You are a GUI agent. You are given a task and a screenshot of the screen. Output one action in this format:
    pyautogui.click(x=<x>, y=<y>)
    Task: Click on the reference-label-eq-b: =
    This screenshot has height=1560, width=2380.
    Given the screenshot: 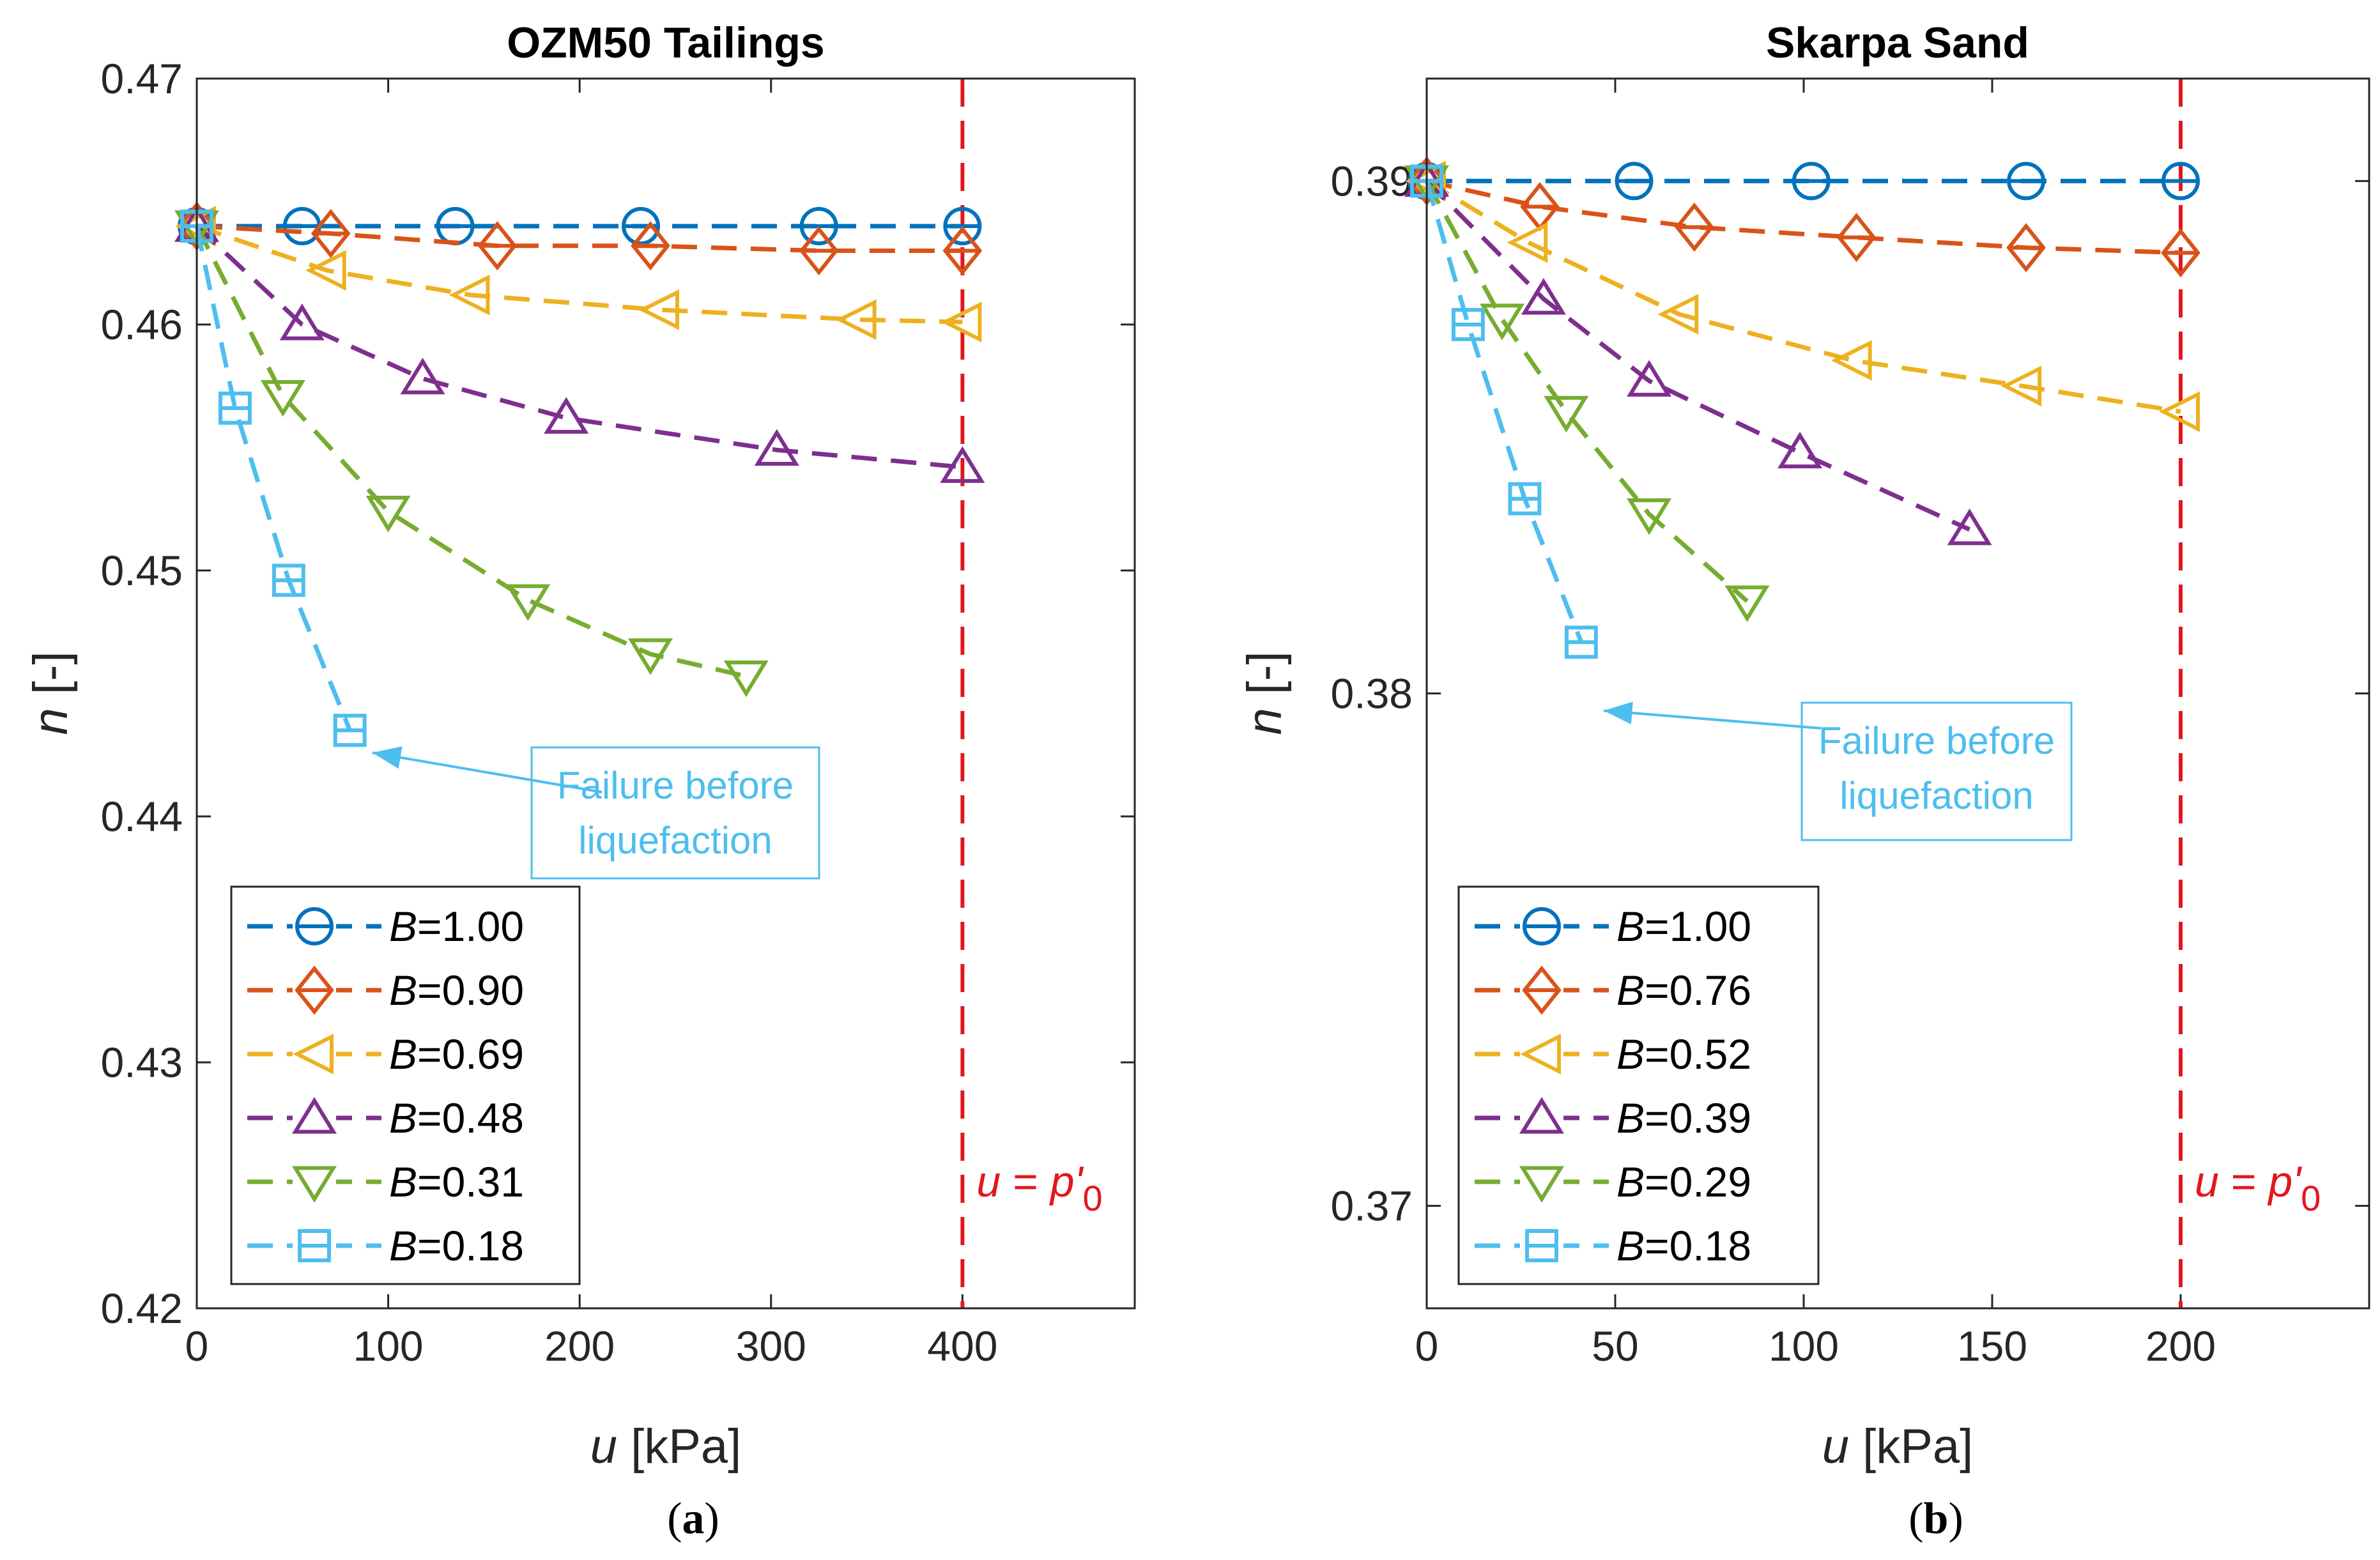 What is the action you would take?
    pyautogui.click(x=2244, y=1182)
    